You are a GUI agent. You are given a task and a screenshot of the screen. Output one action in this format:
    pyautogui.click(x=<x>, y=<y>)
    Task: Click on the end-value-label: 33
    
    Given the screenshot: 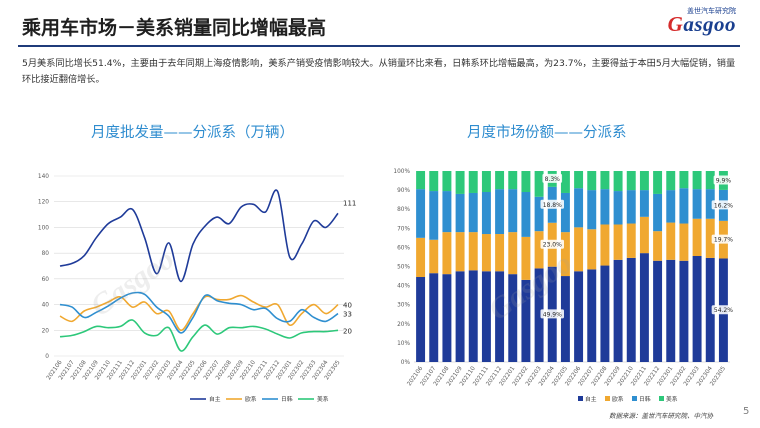 What is the action you would take?
    pyautogui.click(x=347, y=315)
    